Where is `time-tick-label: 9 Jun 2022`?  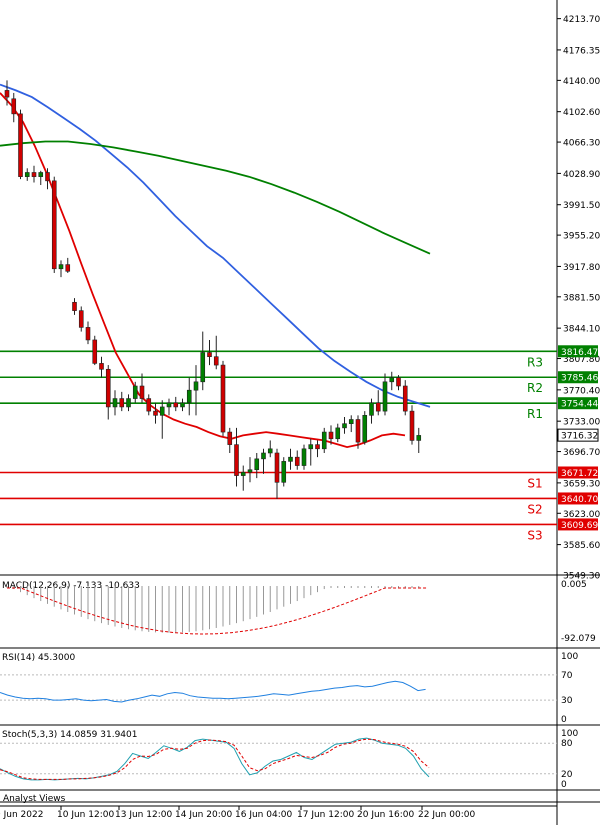
time-tick-label: 9 Jun 2022 is located at coordinates (21, 815).